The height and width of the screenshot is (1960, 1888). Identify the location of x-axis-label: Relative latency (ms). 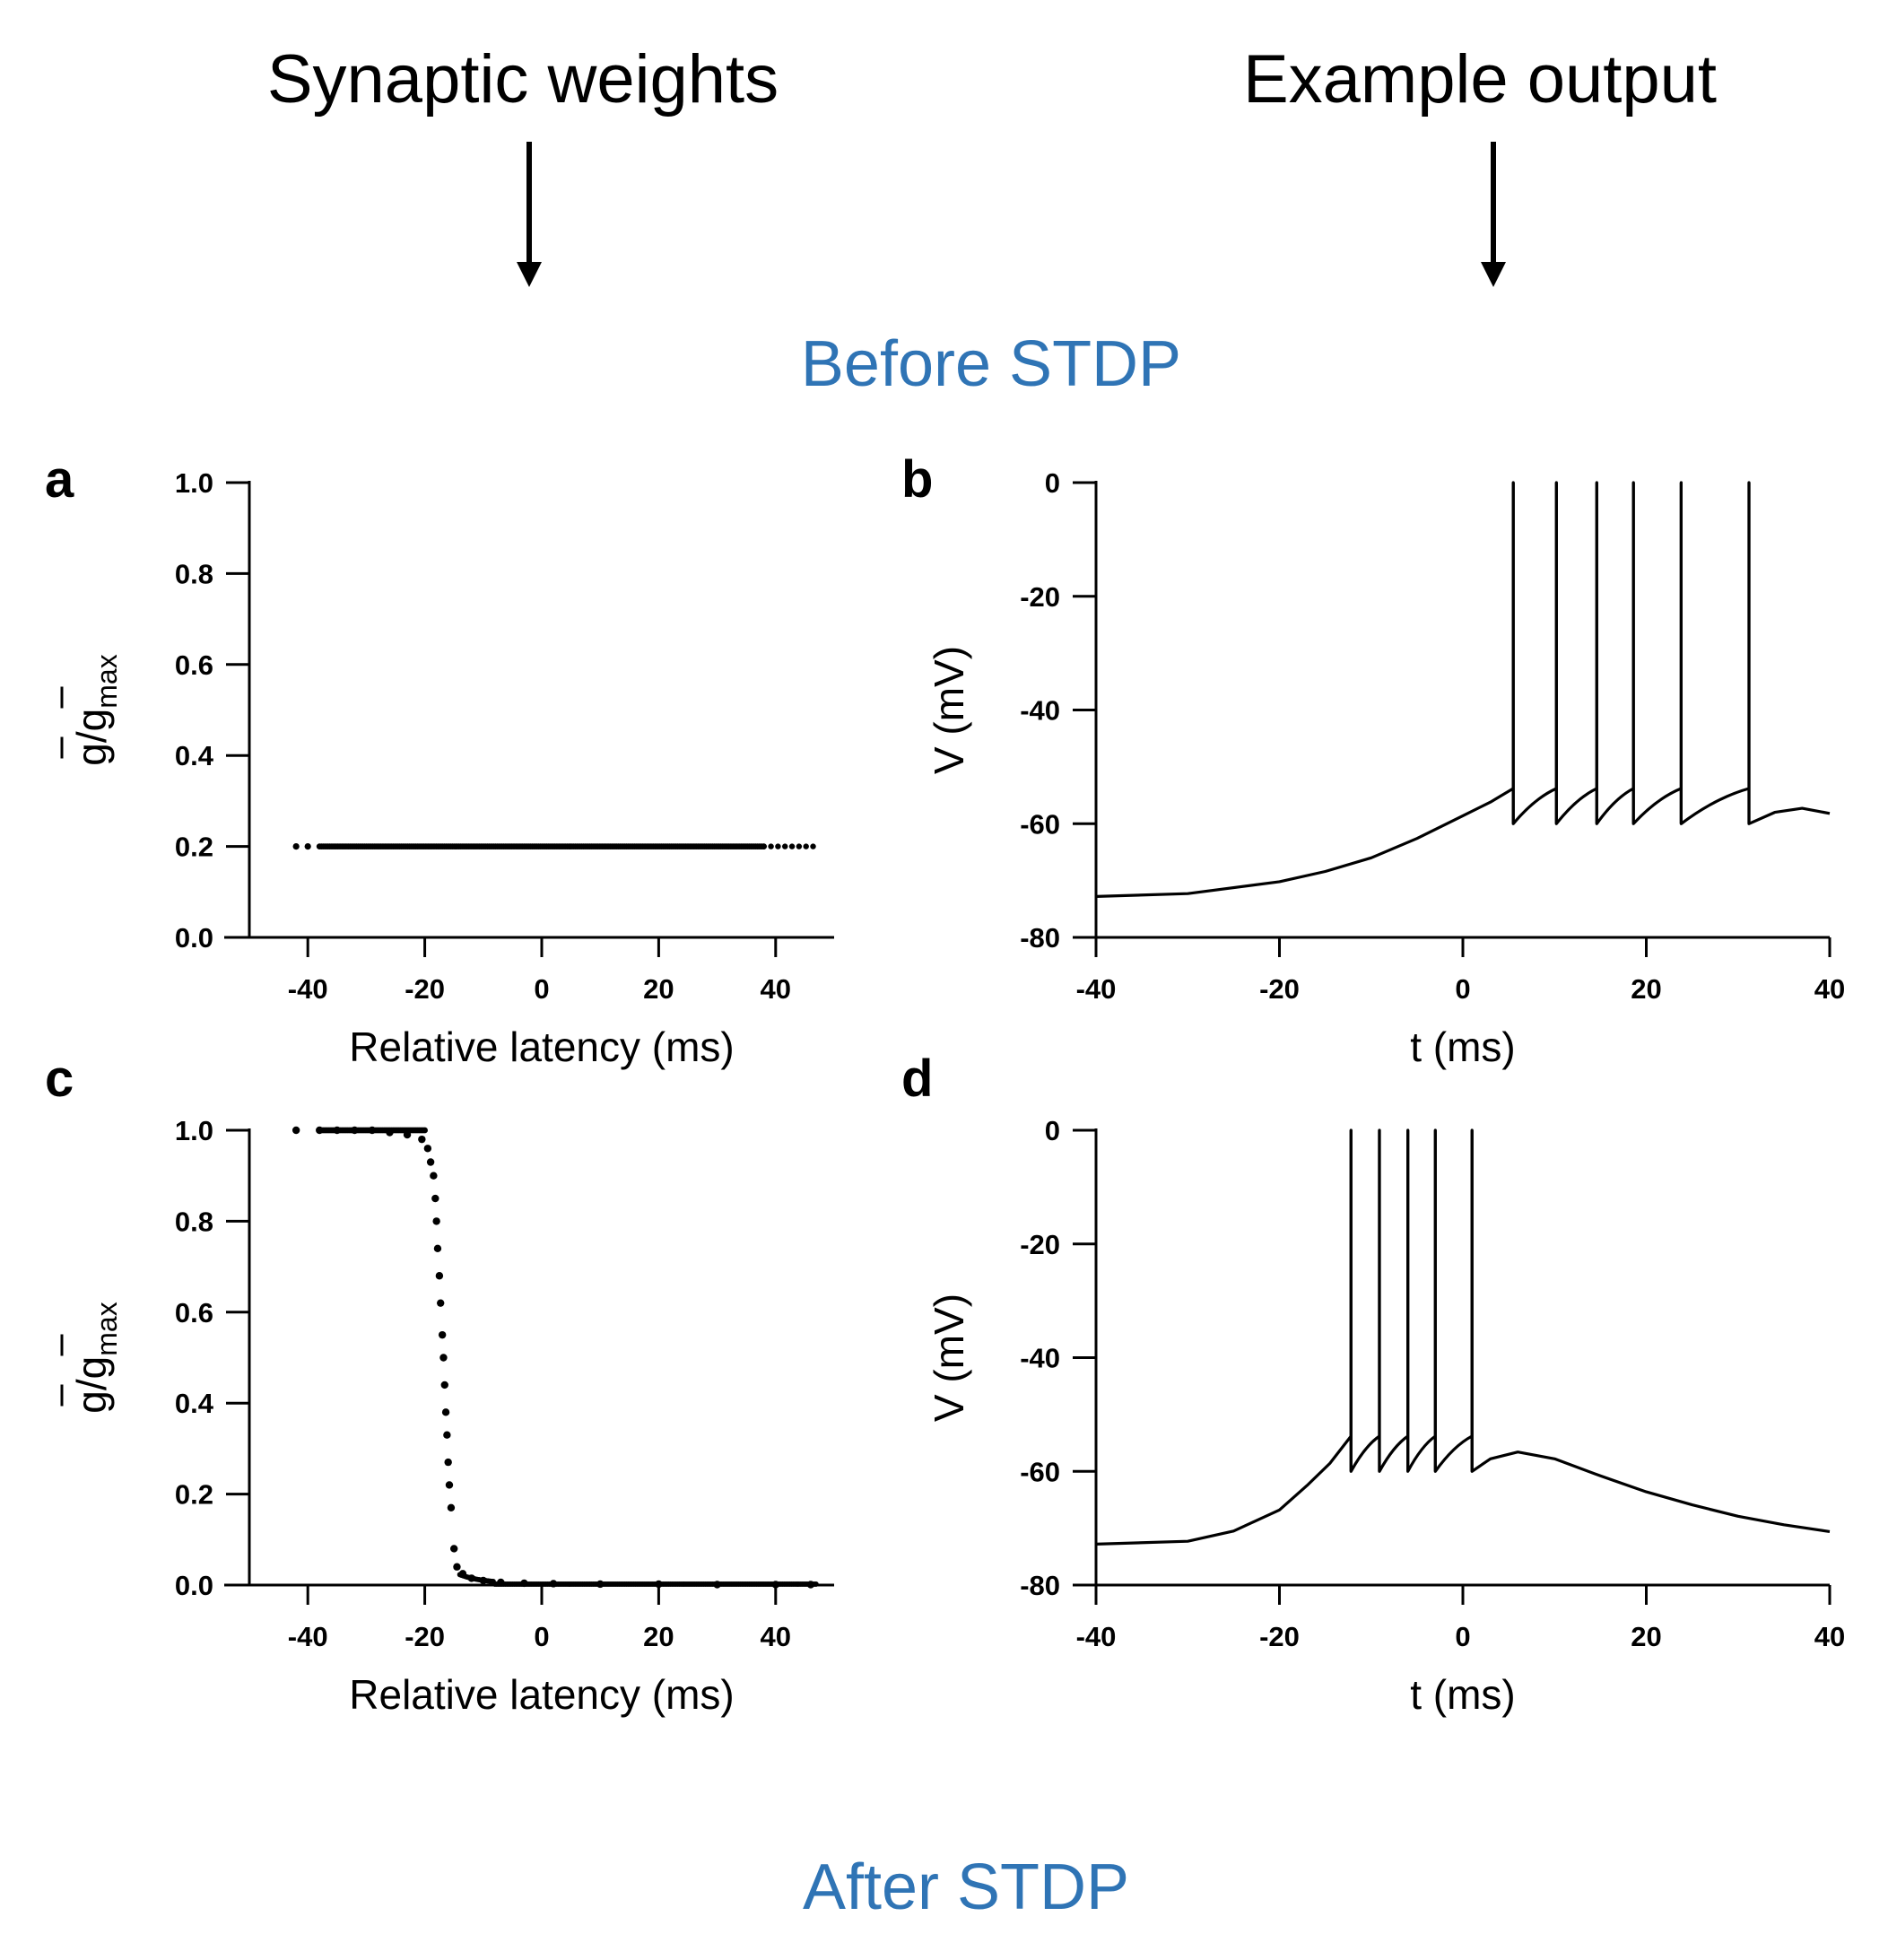
(541, 1695).